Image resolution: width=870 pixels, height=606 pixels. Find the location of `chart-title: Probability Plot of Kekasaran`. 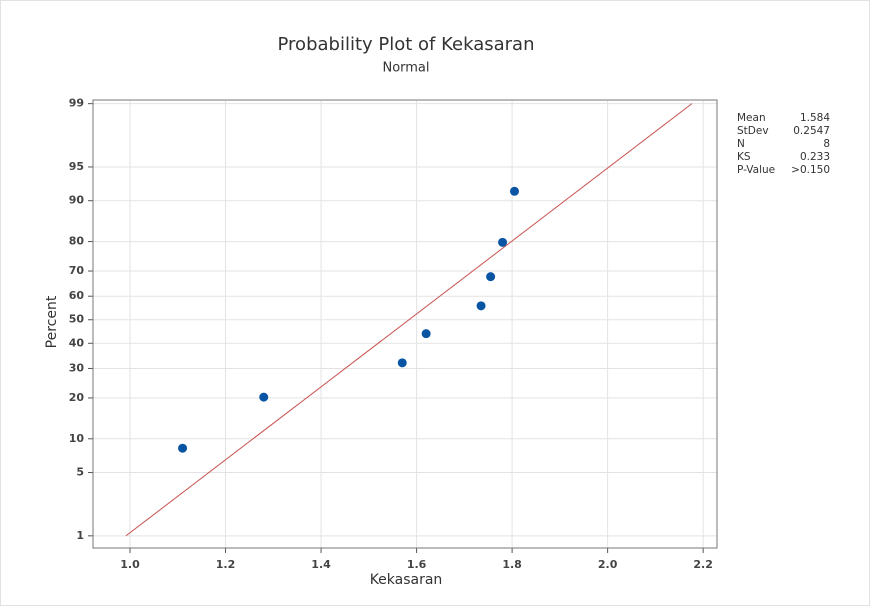

chart-title: Probability Plot of Kekasaran is located at coordinates (406, 44).